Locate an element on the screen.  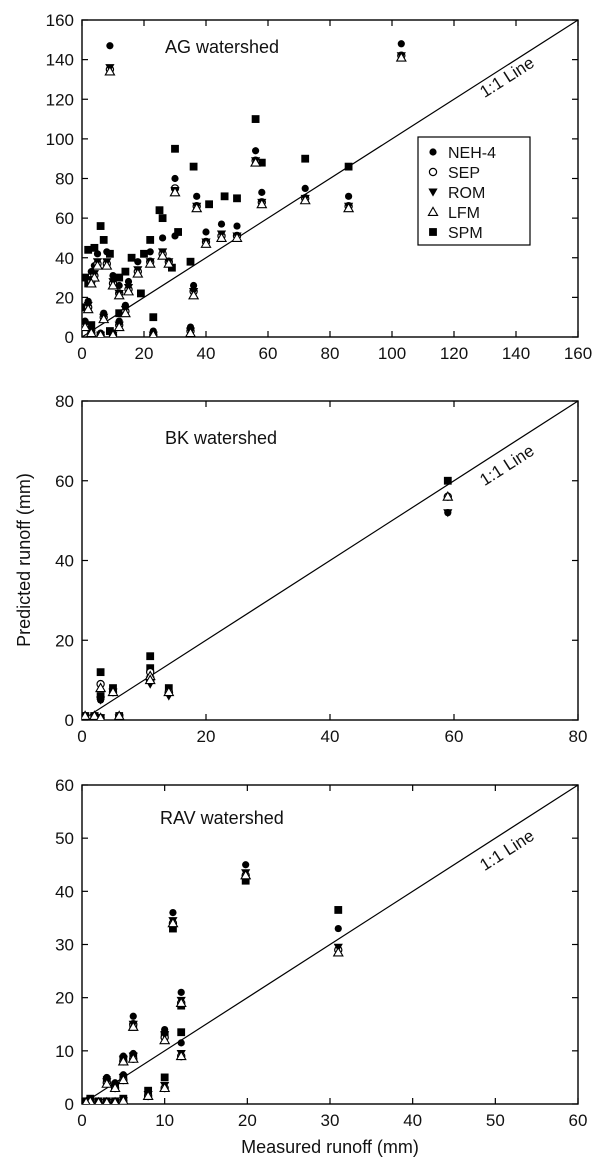
x-tick-label: 160 is located at coordinates (578, 353).